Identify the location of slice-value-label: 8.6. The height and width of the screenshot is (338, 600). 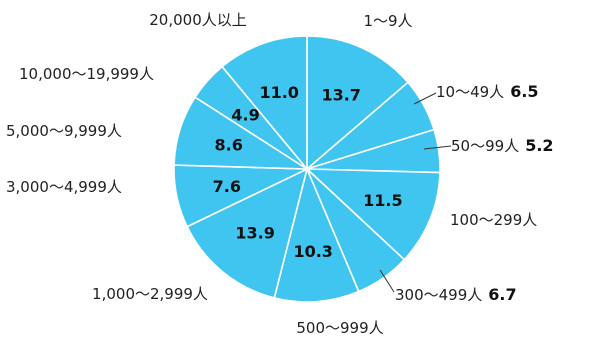
(229, 145).